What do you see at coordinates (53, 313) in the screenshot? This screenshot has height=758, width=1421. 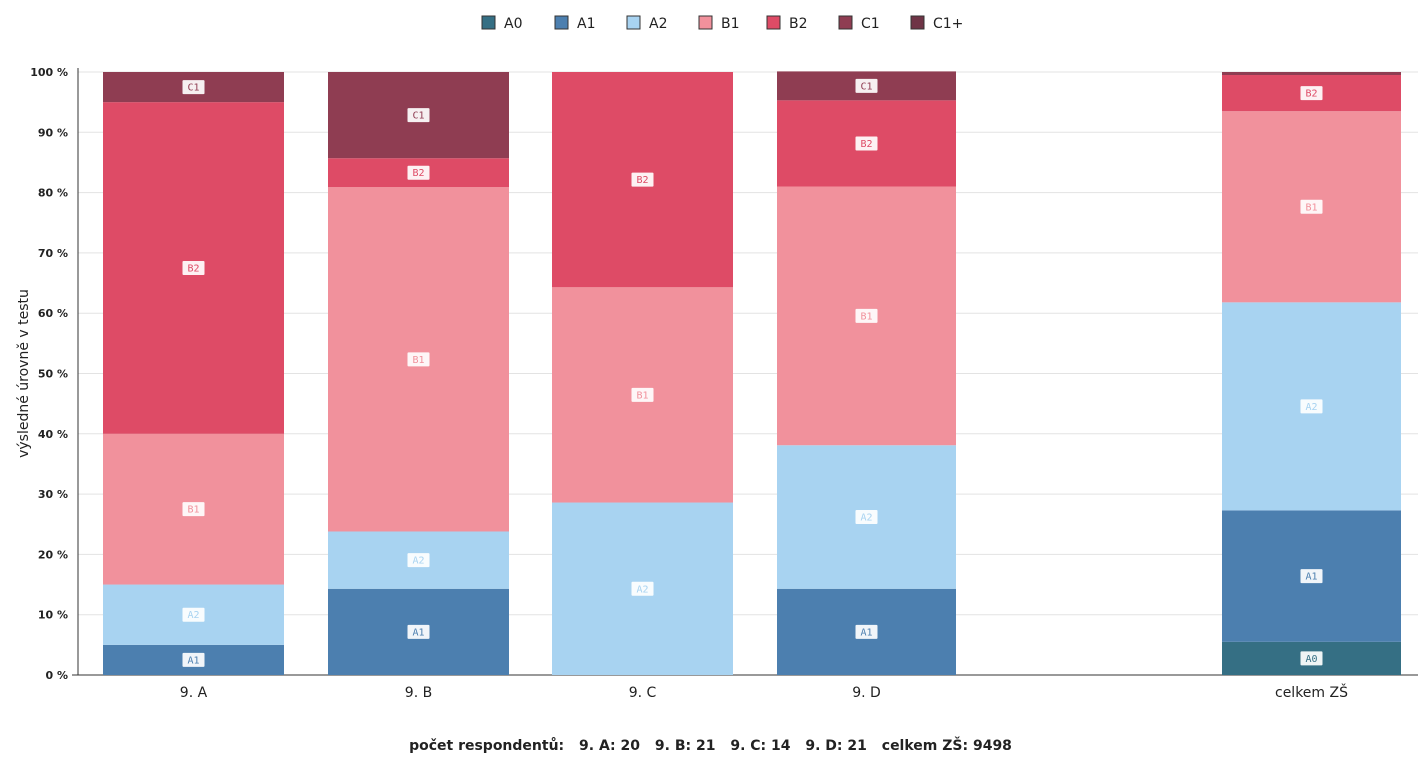 I see `y-tick-label: 60 %` at bounding box center [53, 313].